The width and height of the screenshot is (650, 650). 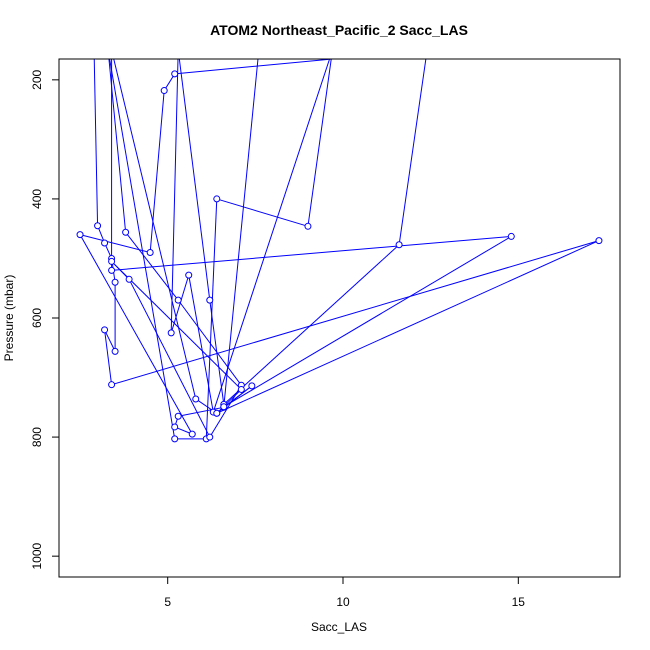 I want to click on x-tick-label: 5, so click(x=167, y=602).